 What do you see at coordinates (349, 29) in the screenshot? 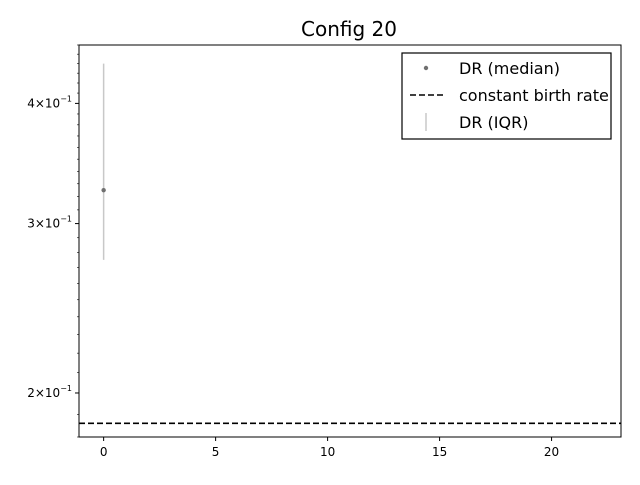
I see `chart-title: Config 20` at bounding box center [349, 29].